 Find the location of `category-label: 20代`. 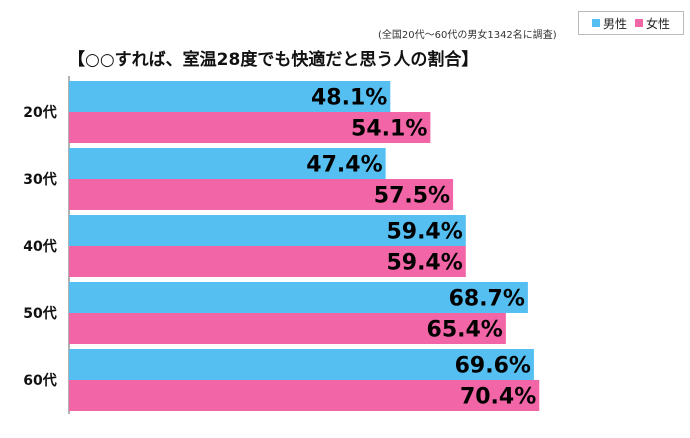

category-label: 20代 is located at coordinates (39, 112).